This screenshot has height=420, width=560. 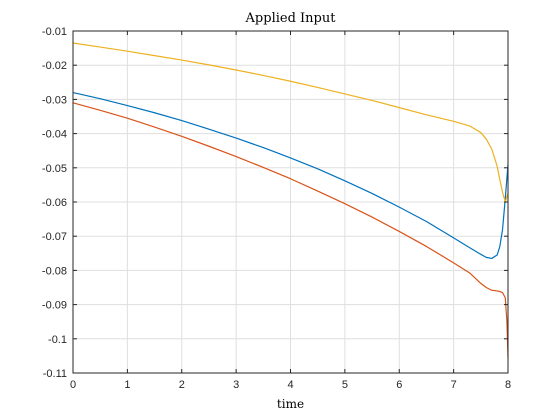 What do you see at coordinates (54, 100) in the screenshot?
I see `y-tick-label: -0.03` at bounding box center [54, 100].